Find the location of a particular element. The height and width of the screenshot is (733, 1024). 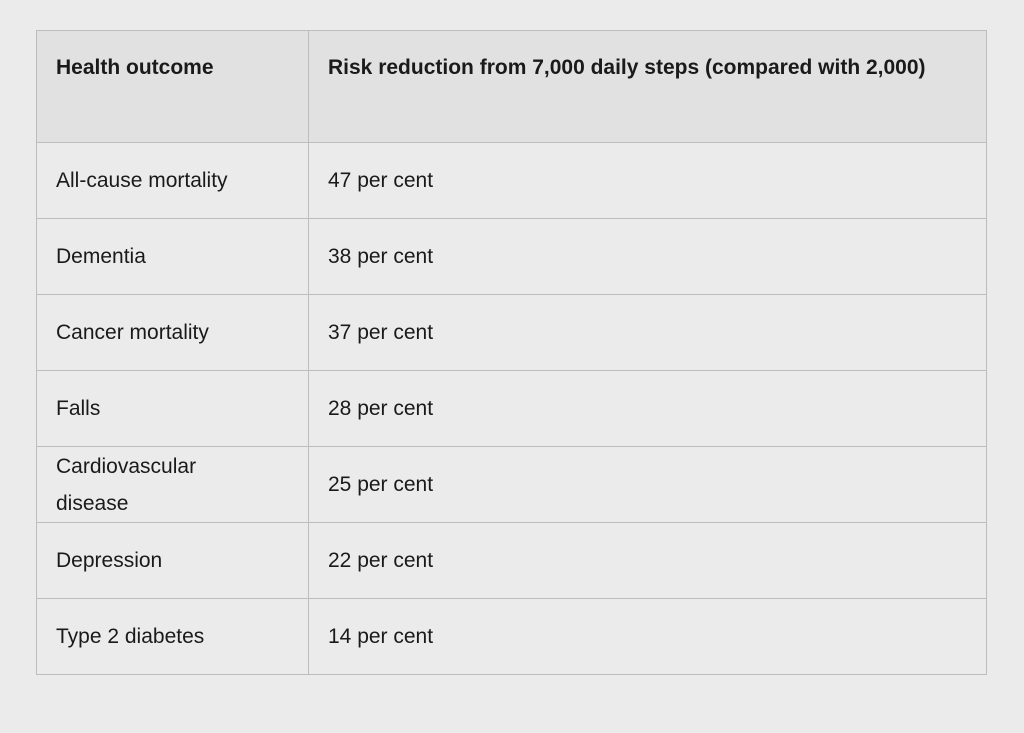

table-row: Cancer mortality 37 per cent is located at coordinates (511, 332).